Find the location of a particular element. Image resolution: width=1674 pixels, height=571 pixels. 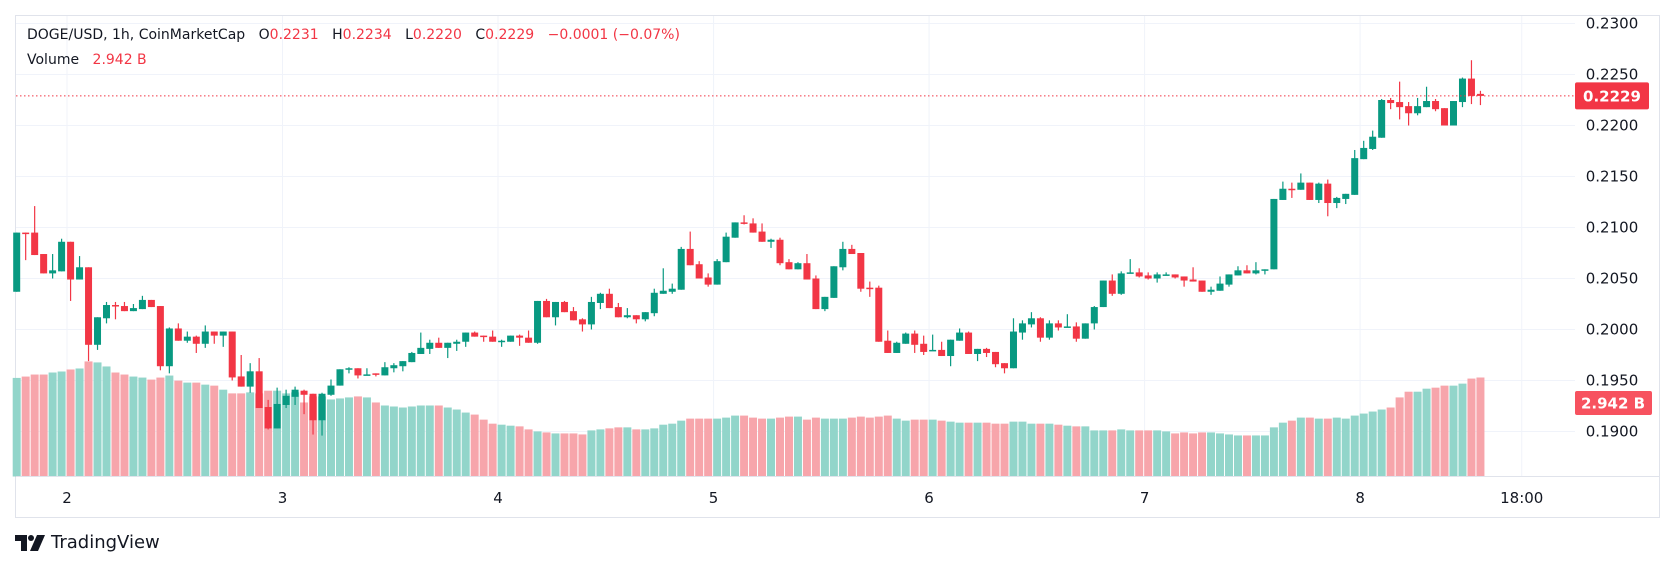

volume-label: Volume is located at coordinates (53, 60).